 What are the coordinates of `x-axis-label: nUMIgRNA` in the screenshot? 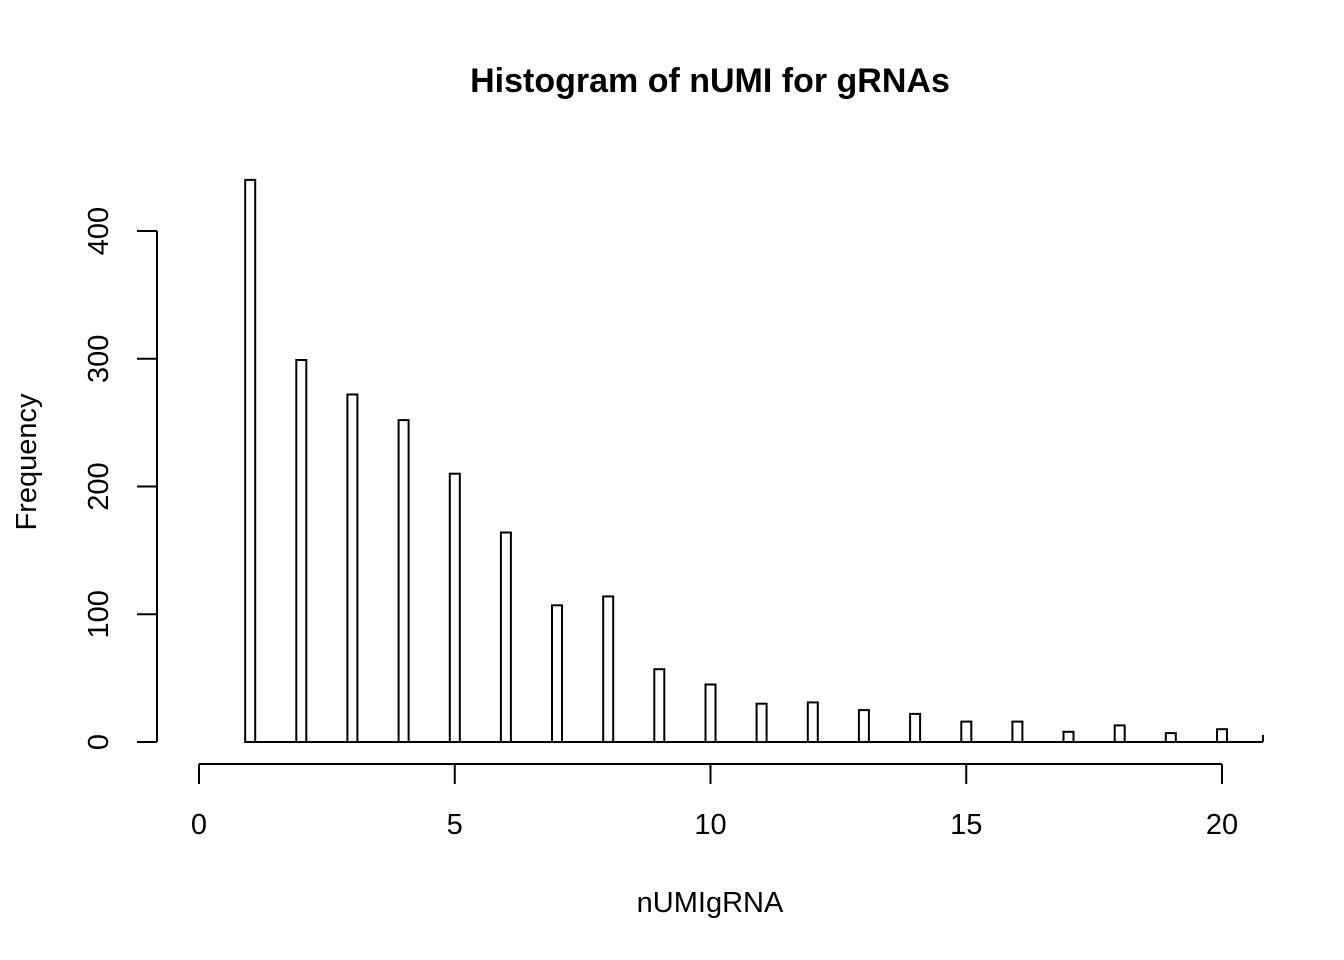 It's located at (710, 903).